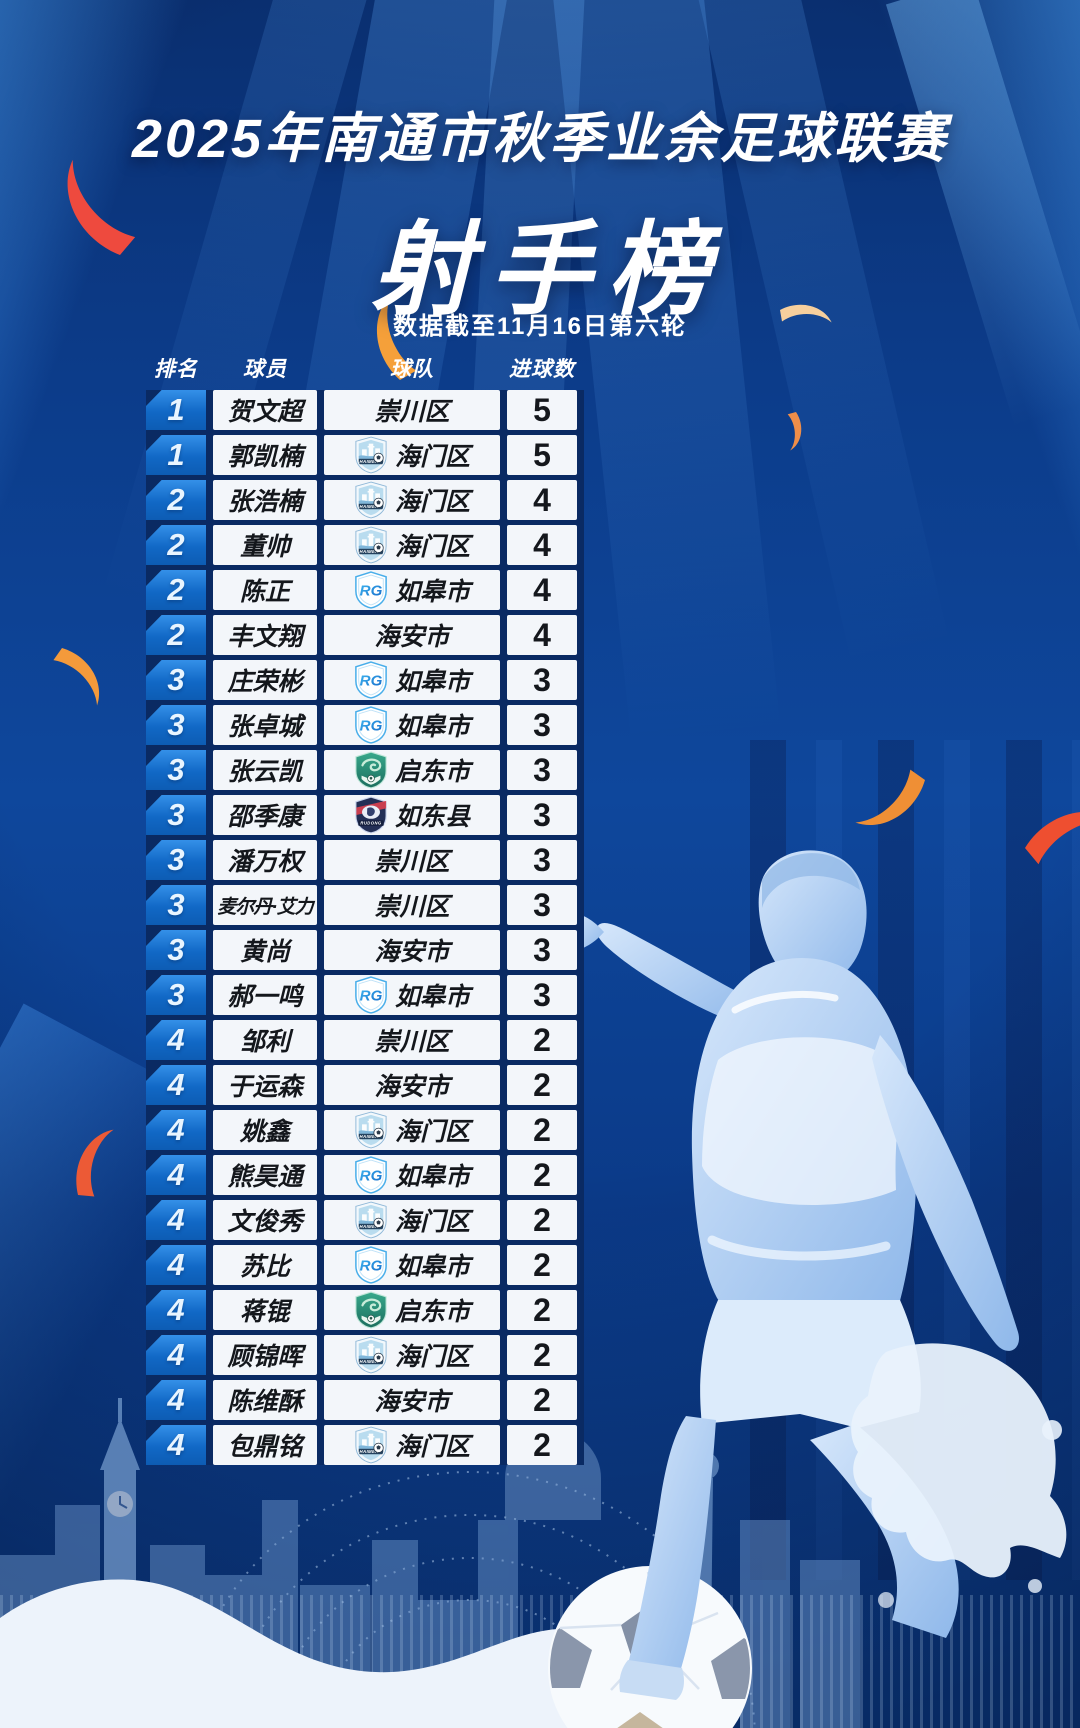  I want to click on player-name-cell: 潘万权, so click(265, 860).